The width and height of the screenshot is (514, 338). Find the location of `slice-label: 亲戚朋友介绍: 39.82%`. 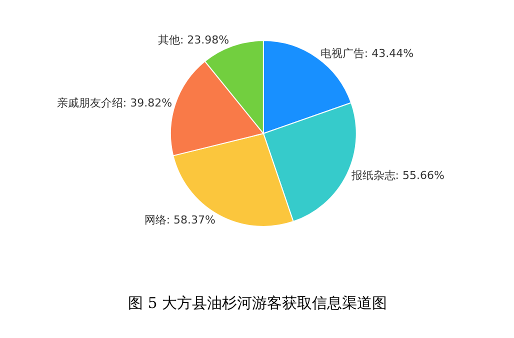

slice-label: 亲戚朋友介绍: 39.82% is located at coordinates (114, 103).